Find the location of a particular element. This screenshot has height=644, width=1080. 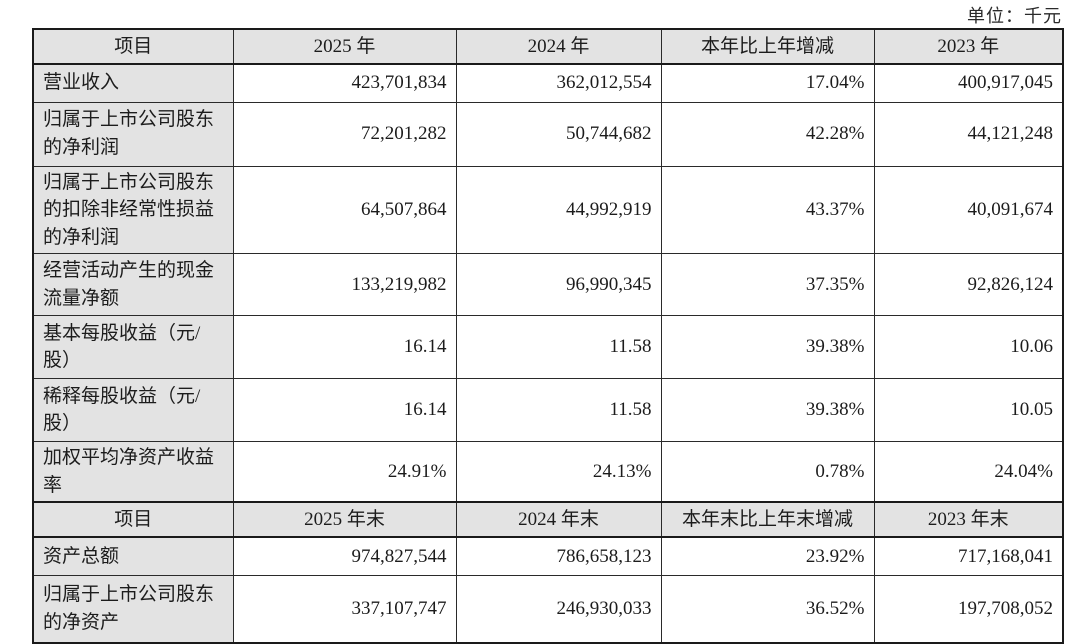

cell-value: 44,121,248 is located at coordinates (968, 134).